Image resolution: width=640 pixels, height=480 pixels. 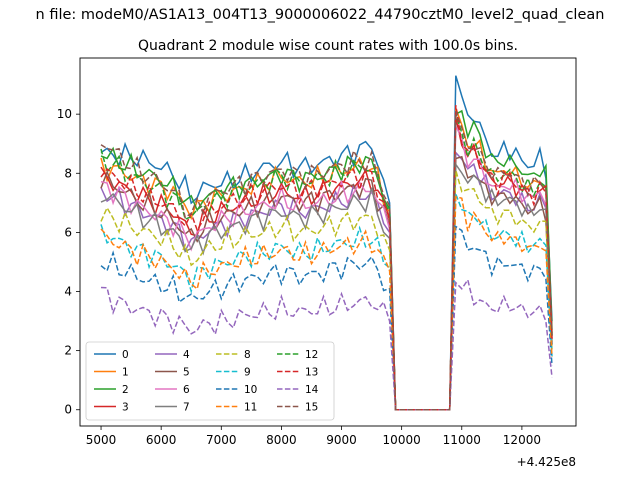 I want to click on legend-label-2: 2, so click(x=125, y=390).